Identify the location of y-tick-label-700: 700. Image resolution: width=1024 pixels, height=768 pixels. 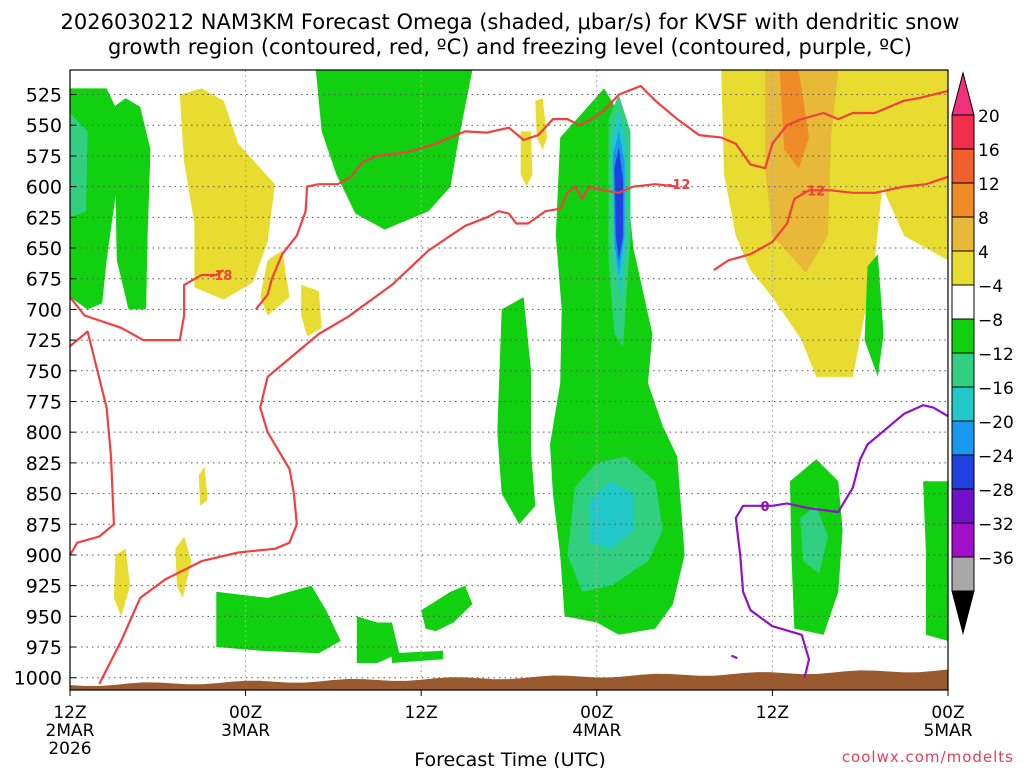
(44, 310).